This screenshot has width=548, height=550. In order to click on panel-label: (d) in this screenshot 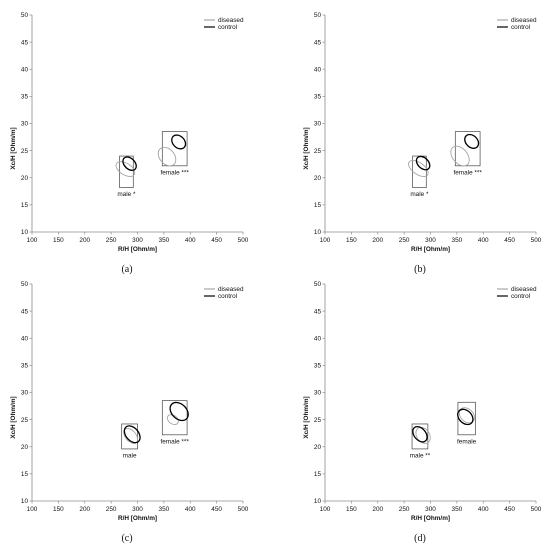, I will do `click(420, 538)`.